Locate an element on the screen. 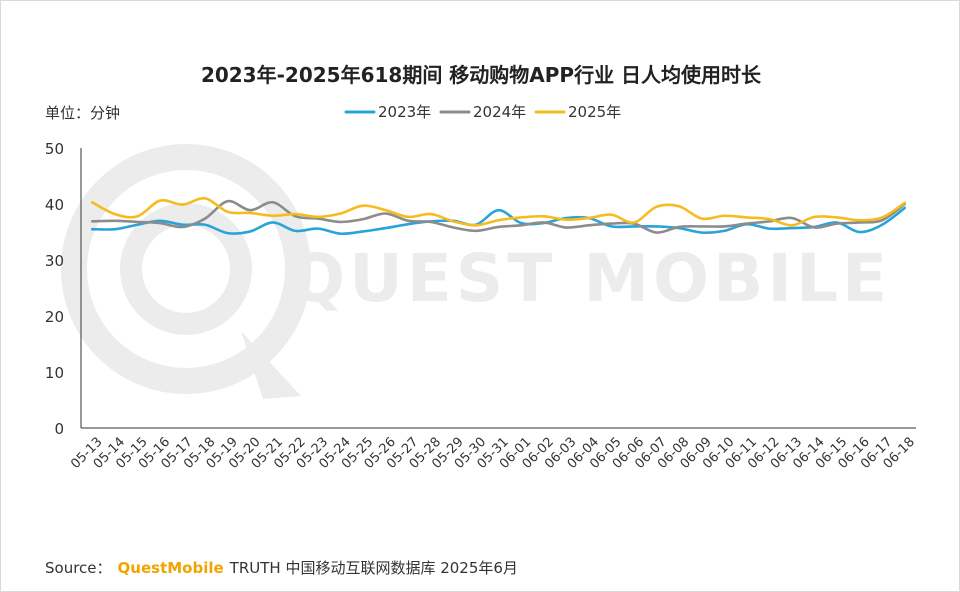 The width and height of the screenshot is (960, 592). series-line-2023年 is located at coordinates (498, 221).